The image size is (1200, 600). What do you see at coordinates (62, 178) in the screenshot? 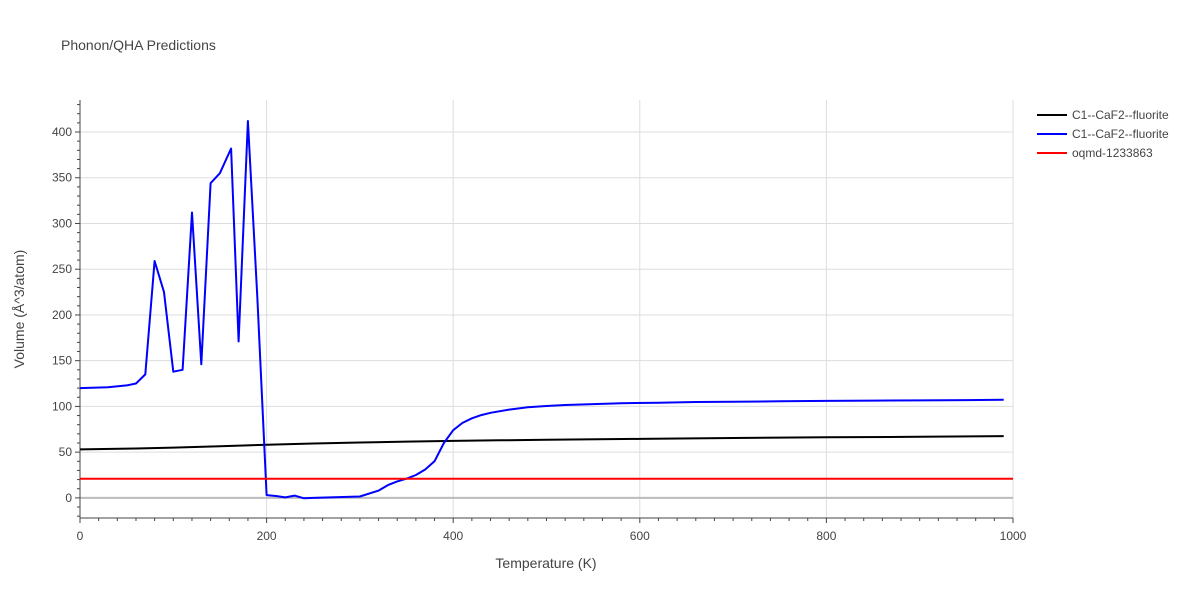
I see `y-tick-label: 350` at bounding box center [62, 178].